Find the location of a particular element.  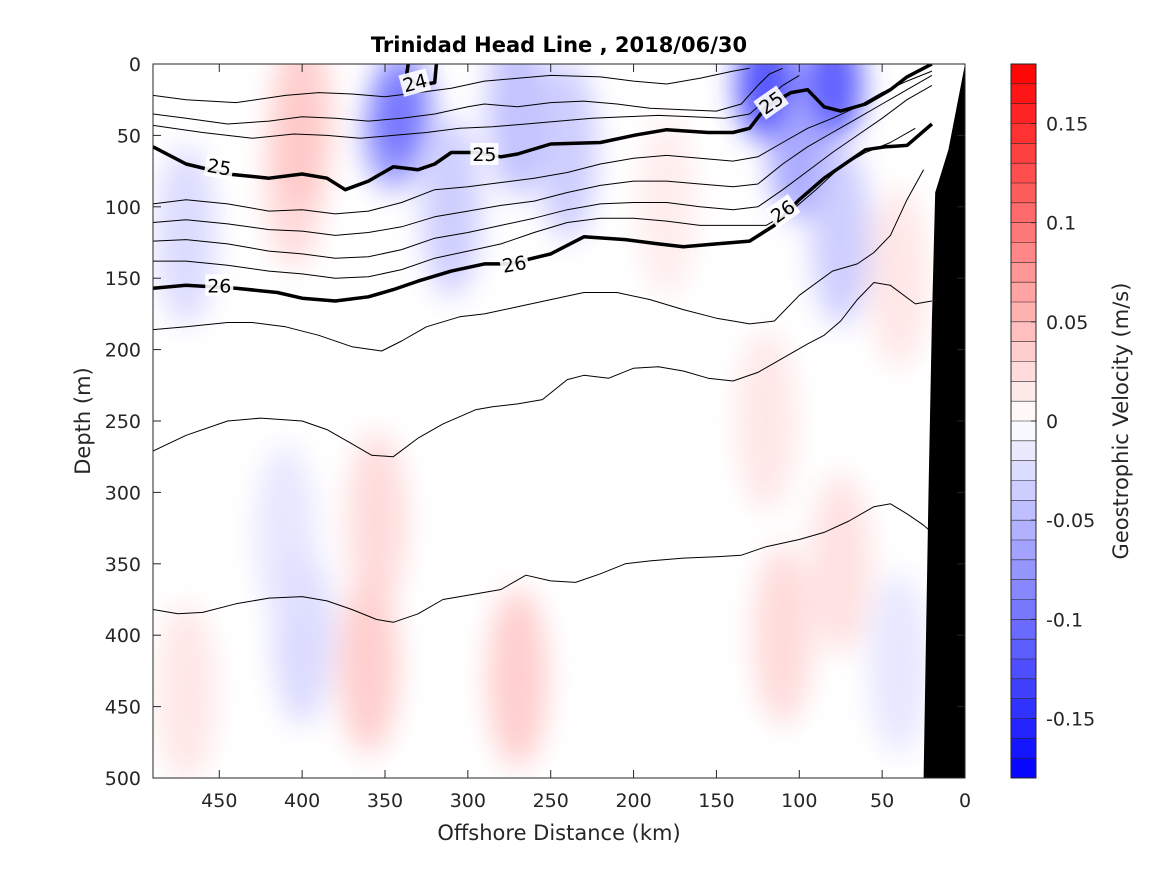

x-tick-label: 250 is located at coordinates (551, 801).